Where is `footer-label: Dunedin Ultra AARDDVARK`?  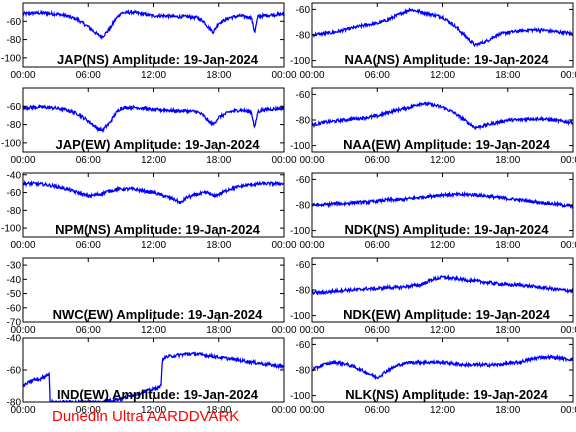
footer-label: Dunedin Ultra AARDDVARK is located at coordinates (146, 416).